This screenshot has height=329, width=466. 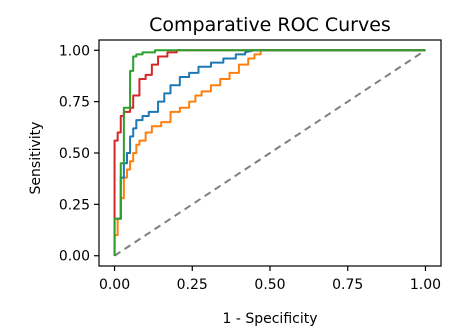 What do you see at coordinates (270, 25) in the screenshot?
I see `chart-title: Comparative ROC Curves` at bounding box center [270, 25].